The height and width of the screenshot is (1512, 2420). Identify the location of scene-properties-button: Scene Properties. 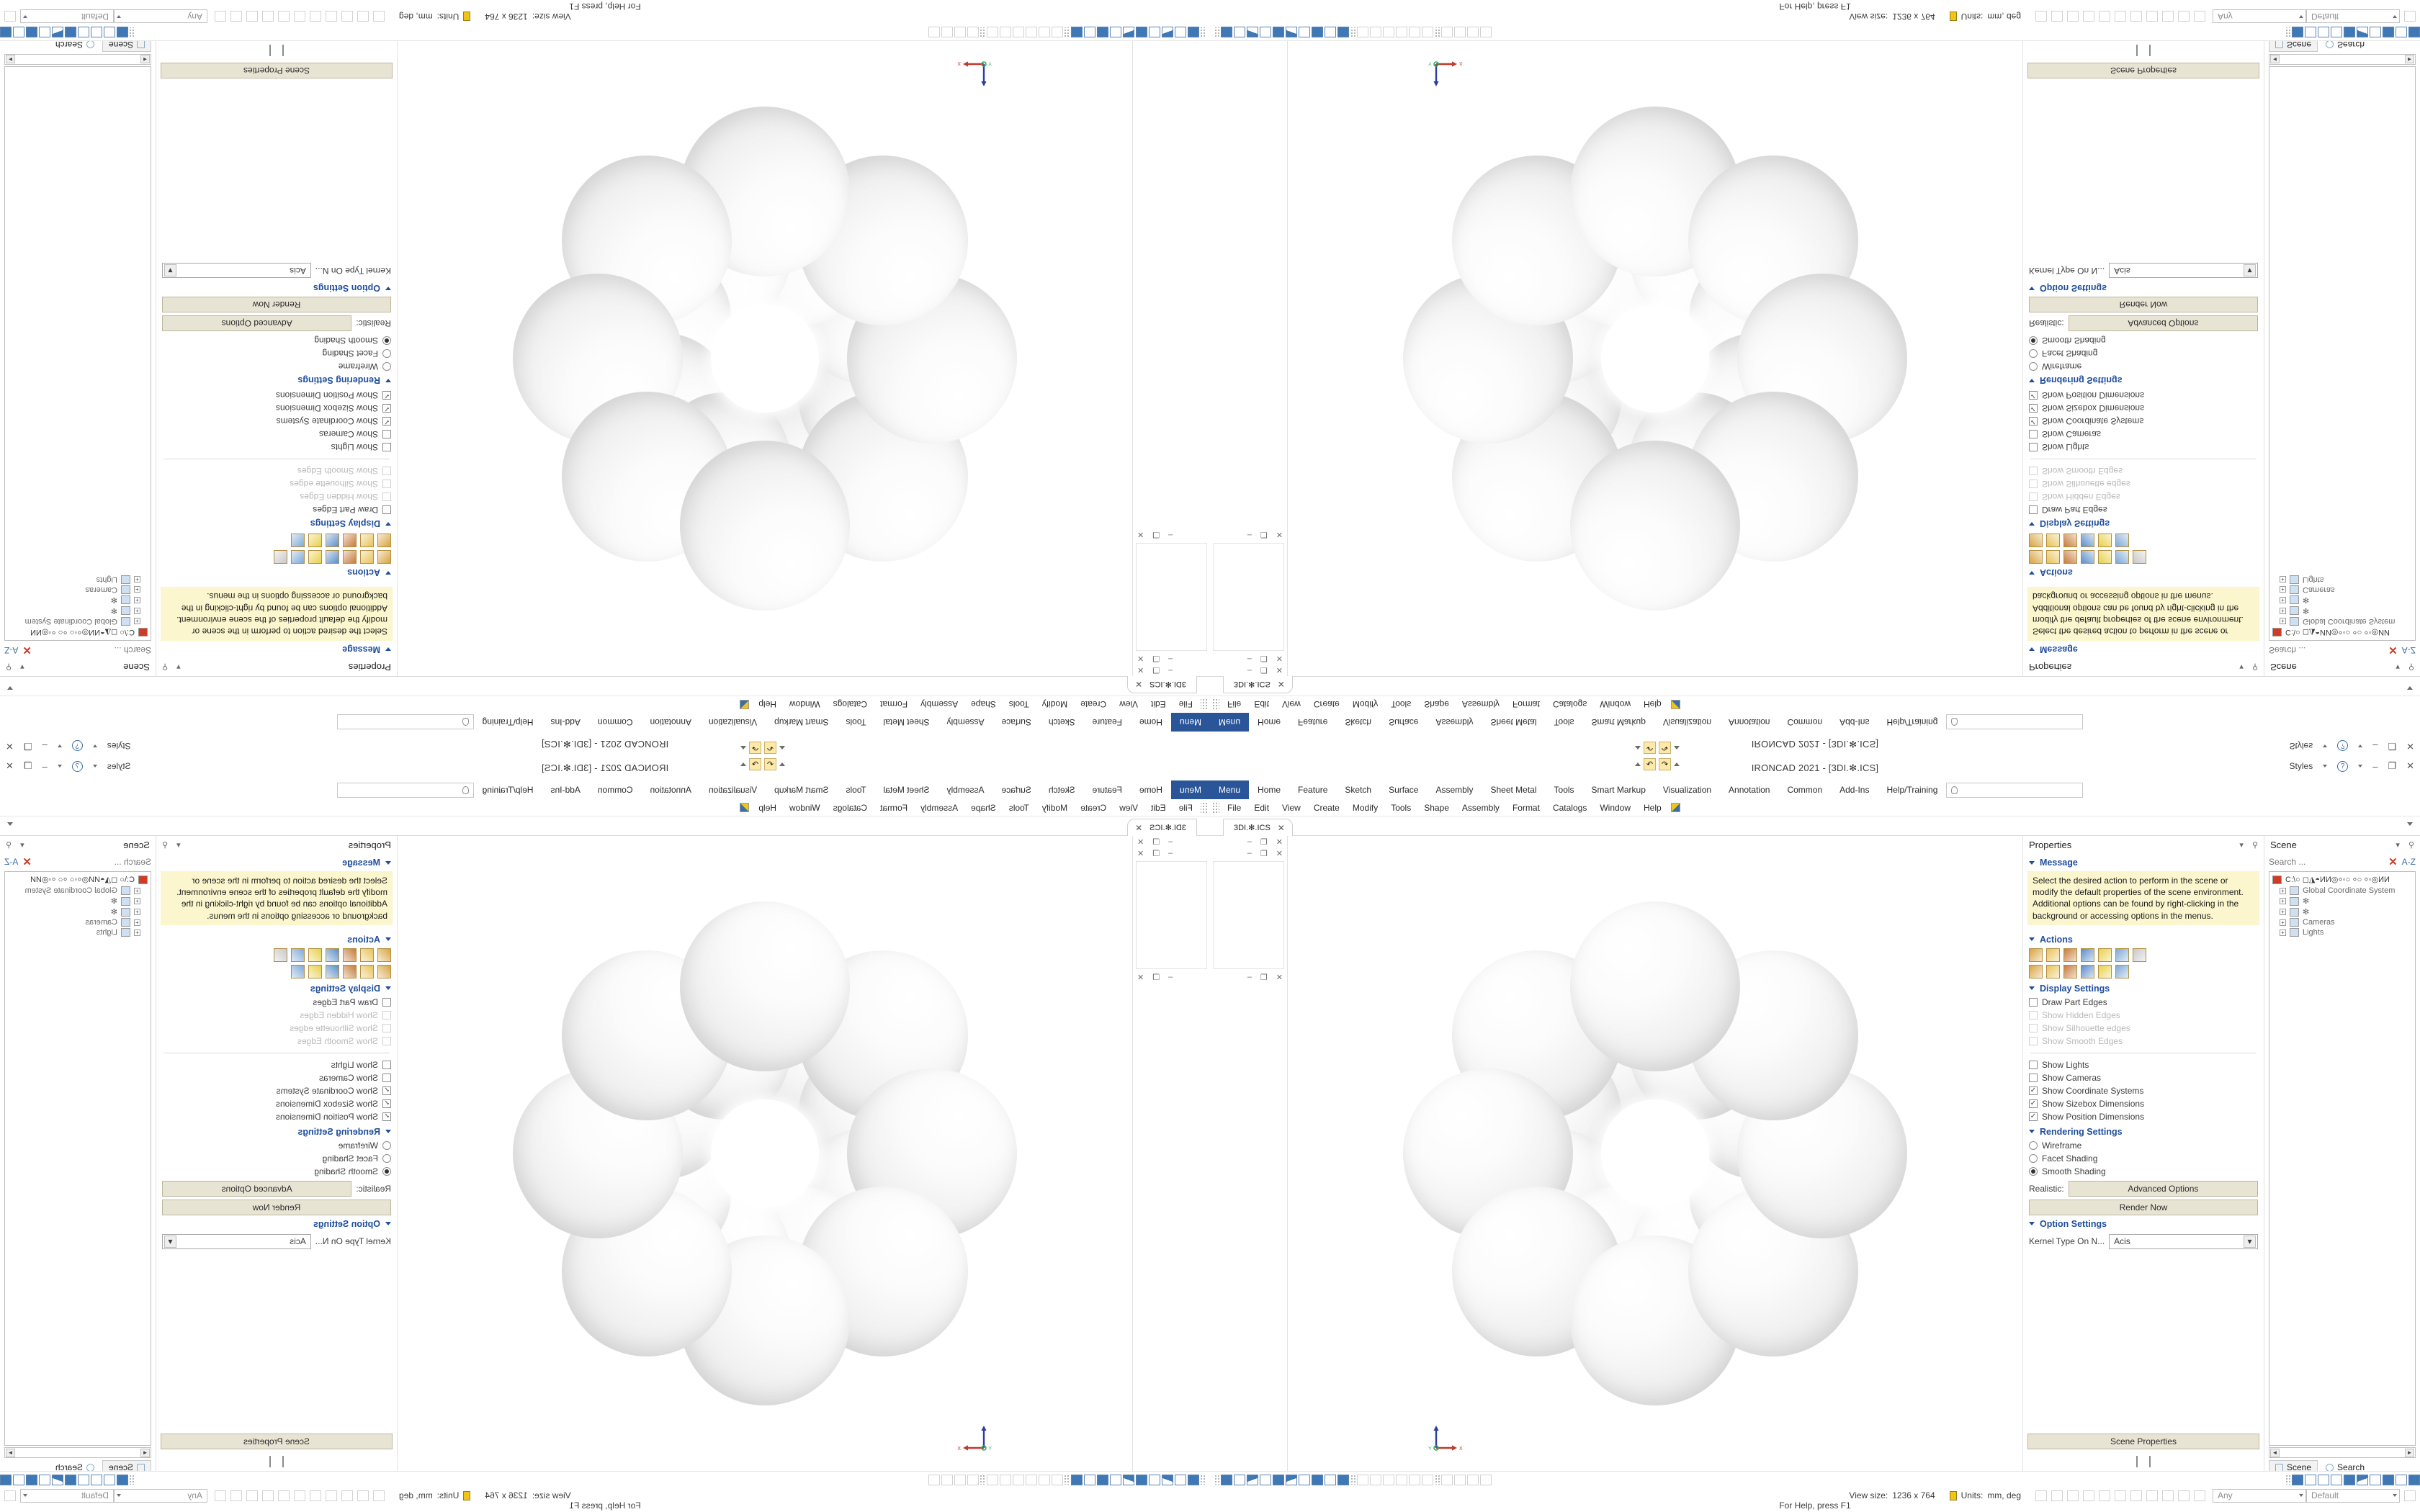
(277, 1441).